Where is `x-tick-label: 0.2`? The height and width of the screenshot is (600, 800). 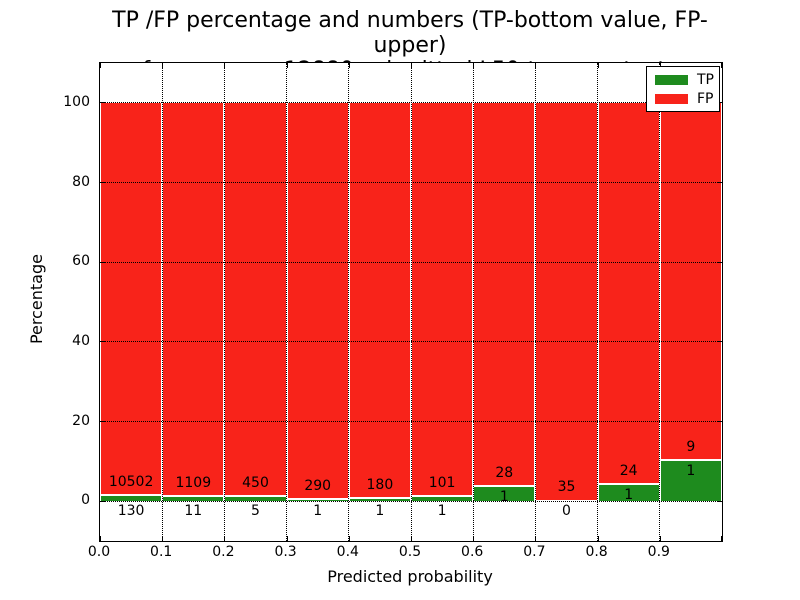 x-tick-label: 0.2 is located at coordinates (223, 552).